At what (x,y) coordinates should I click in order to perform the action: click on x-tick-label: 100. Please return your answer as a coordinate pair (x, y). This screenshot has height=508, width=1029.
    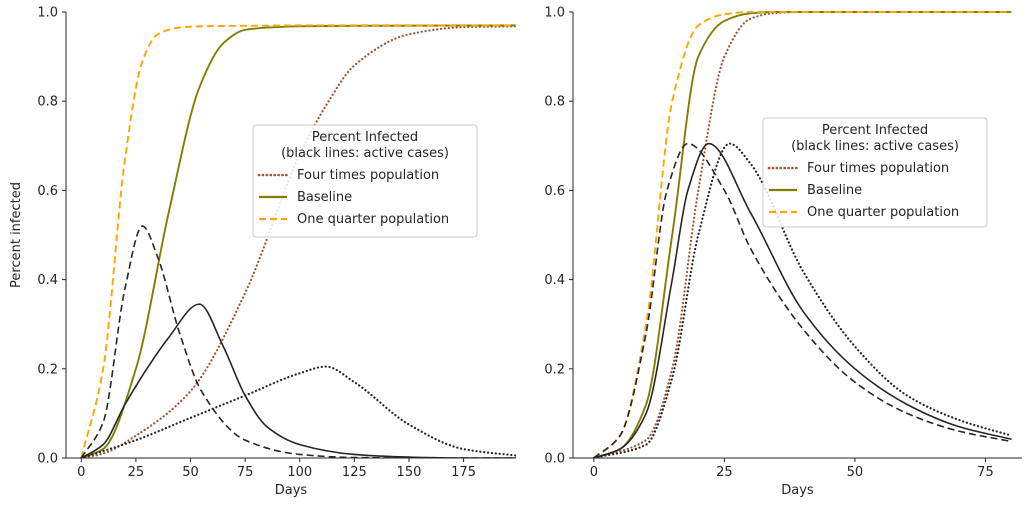
    Looking at the image, I should click on (299, 472).